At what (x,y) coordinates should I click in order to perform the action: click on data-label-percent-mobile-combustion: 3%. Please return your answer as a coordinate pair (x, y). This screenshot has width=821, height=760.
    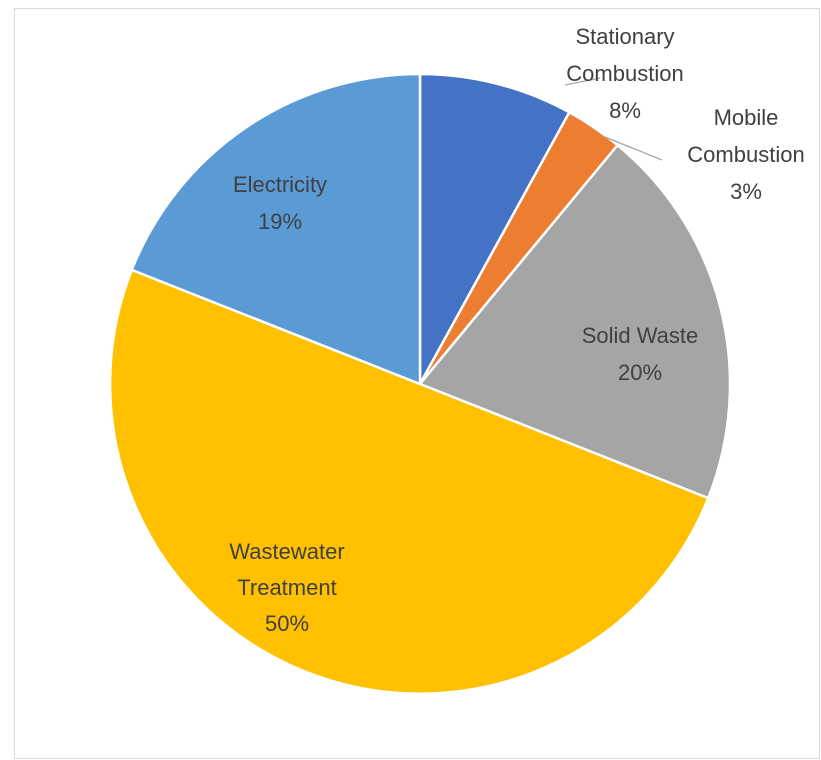
    Looking at the image, I should click on (746, 191).